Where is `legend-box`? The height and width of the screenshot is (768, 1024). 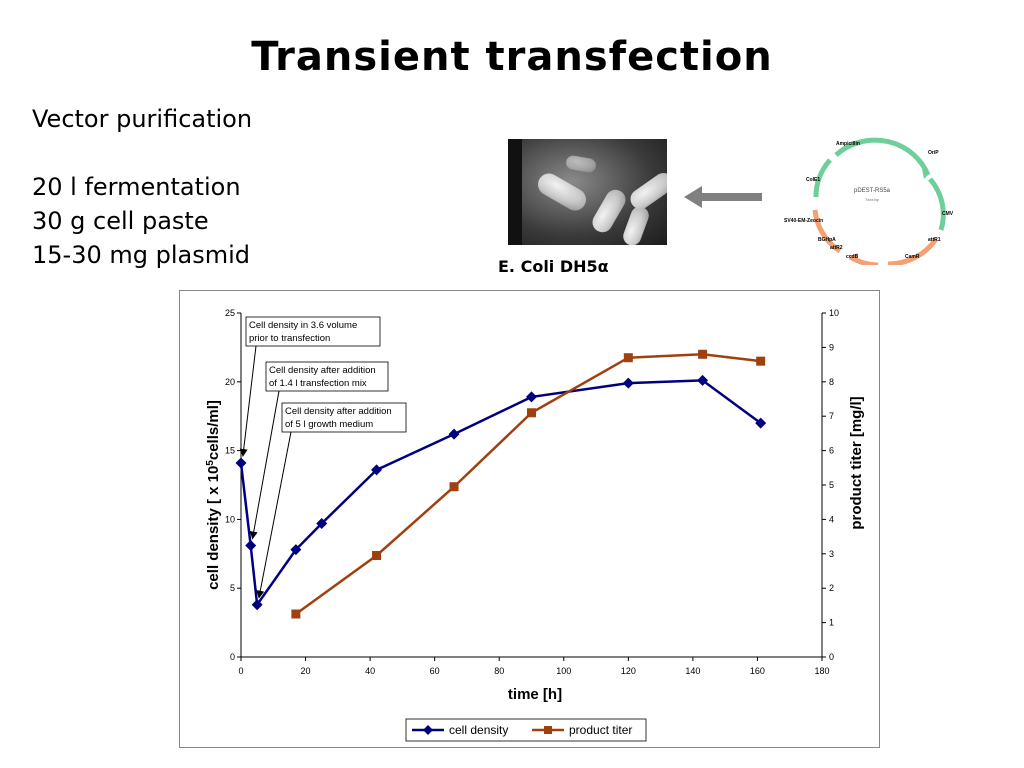 legend-box is located at coordinates (526, 730).